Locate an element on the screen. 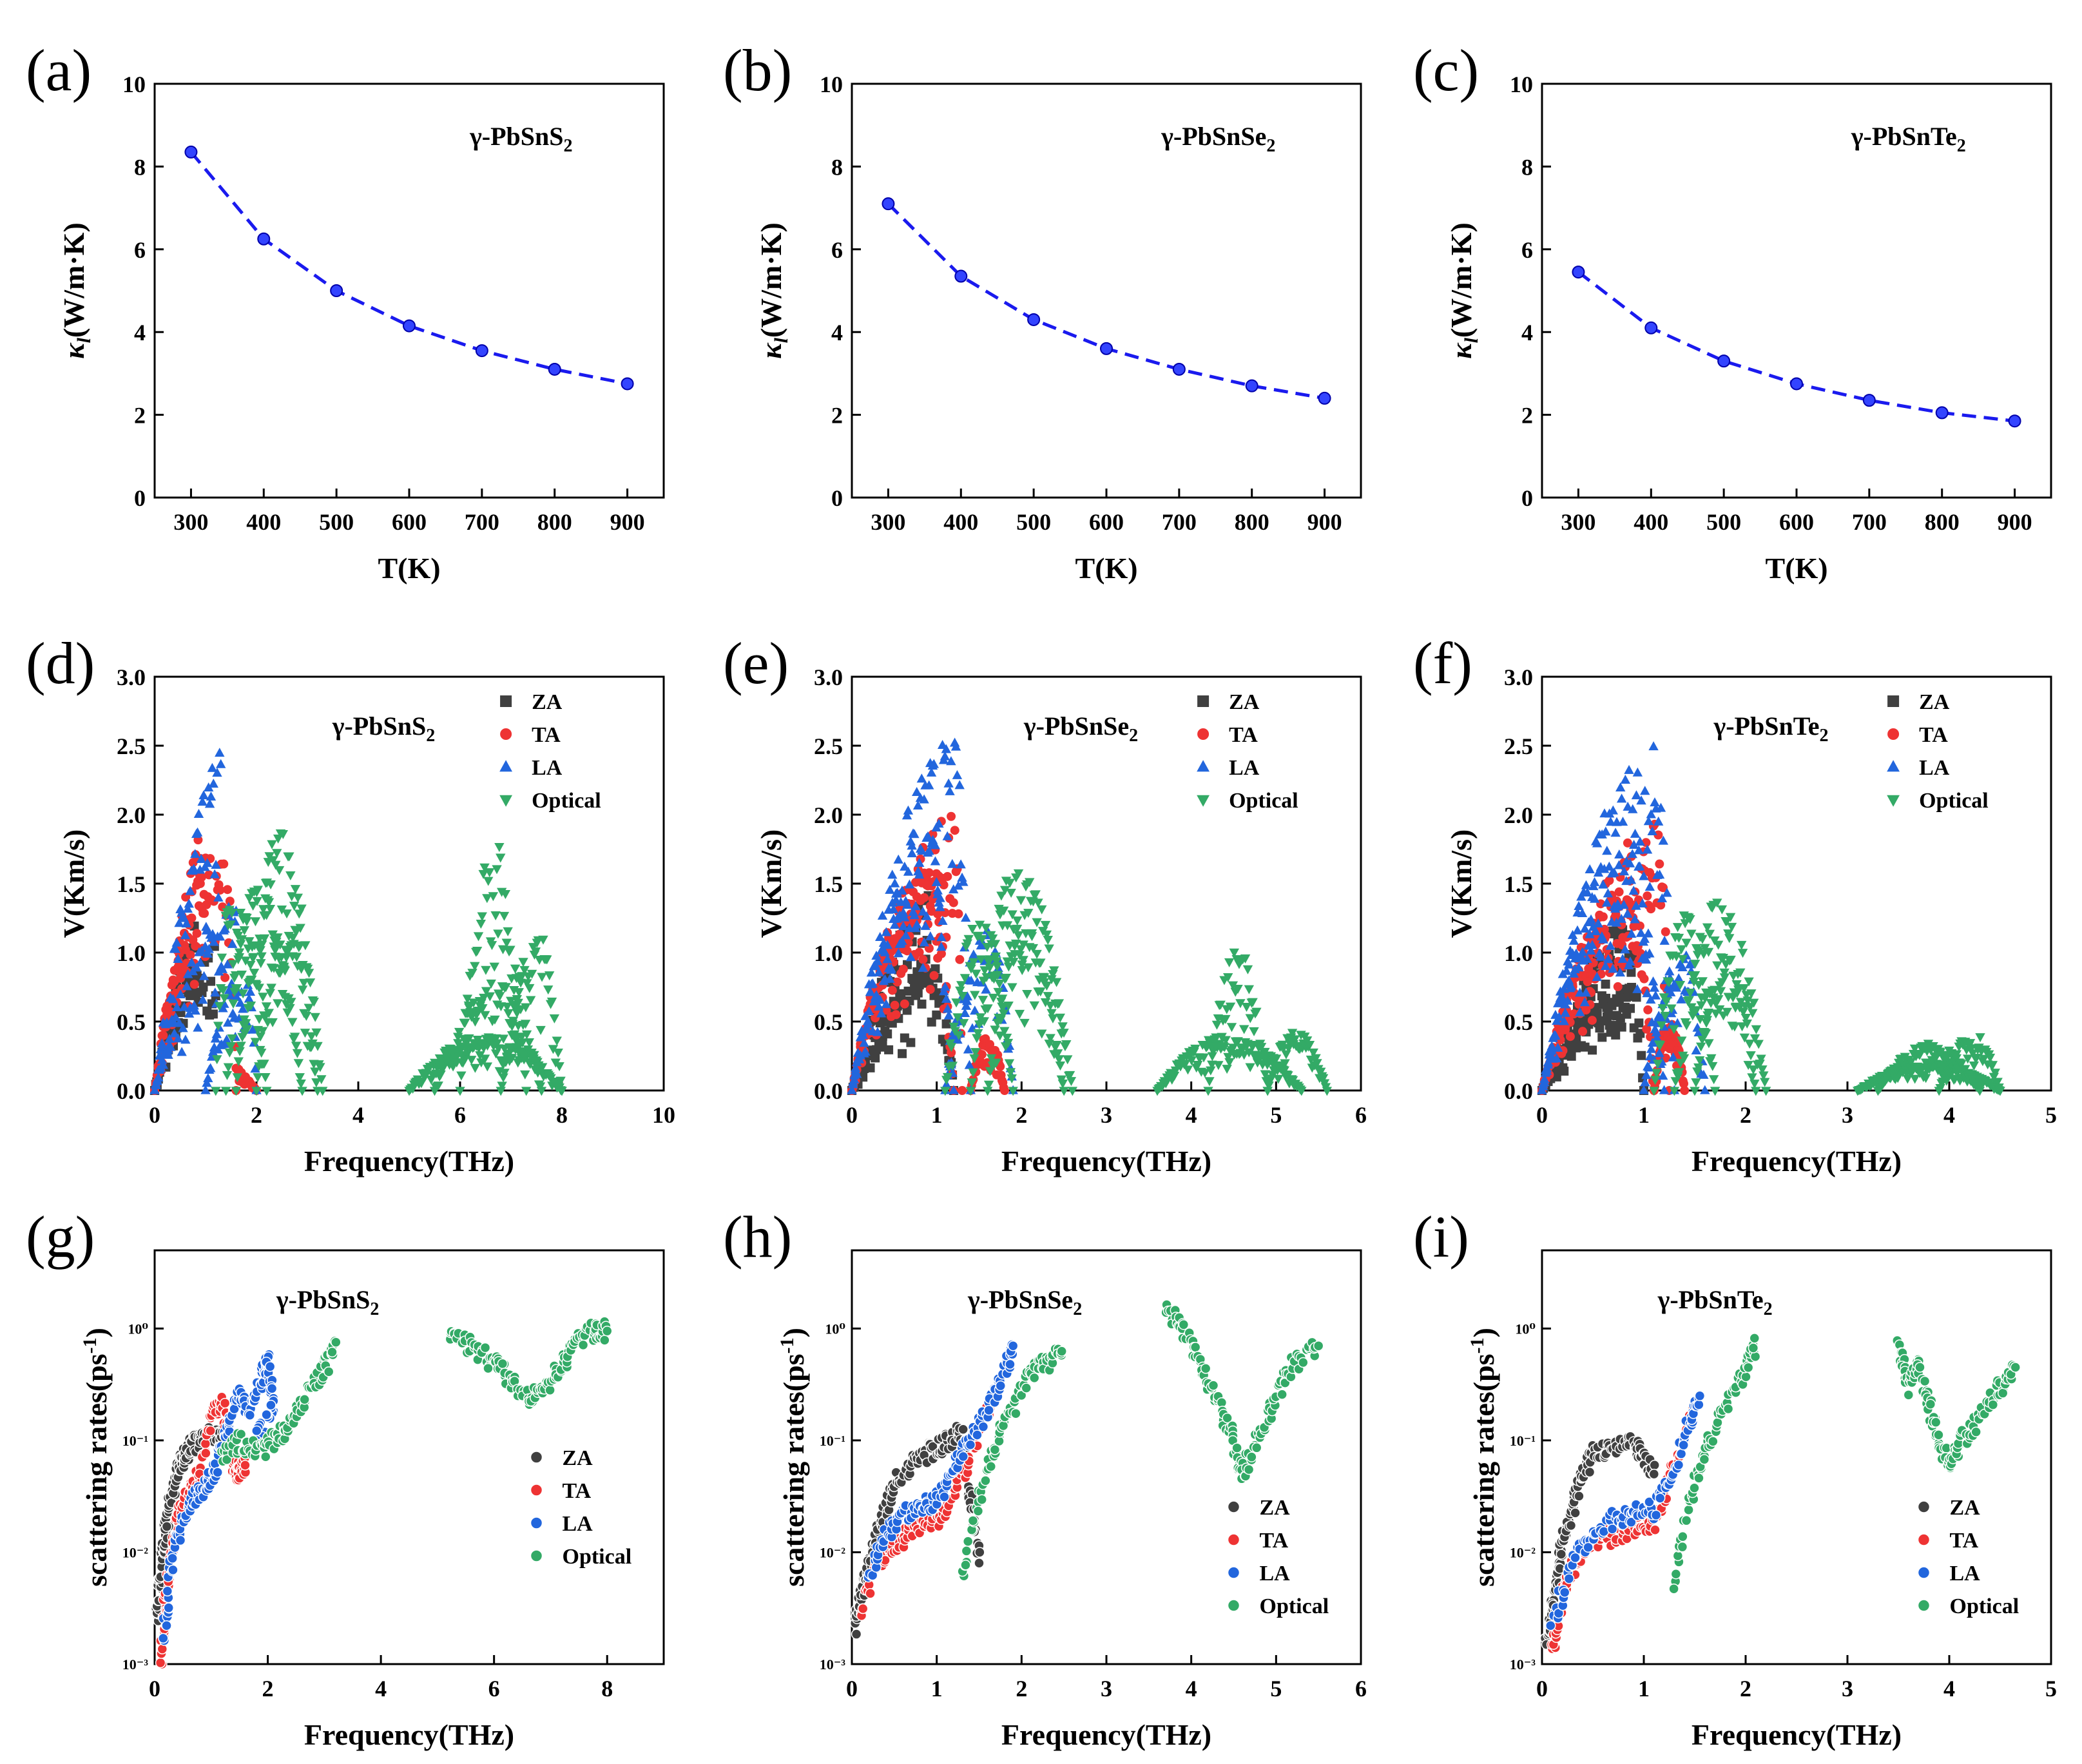 The width and height of the screenshot is (2082, 1764). legend-label: ZA is located at coordinates (547, 702).